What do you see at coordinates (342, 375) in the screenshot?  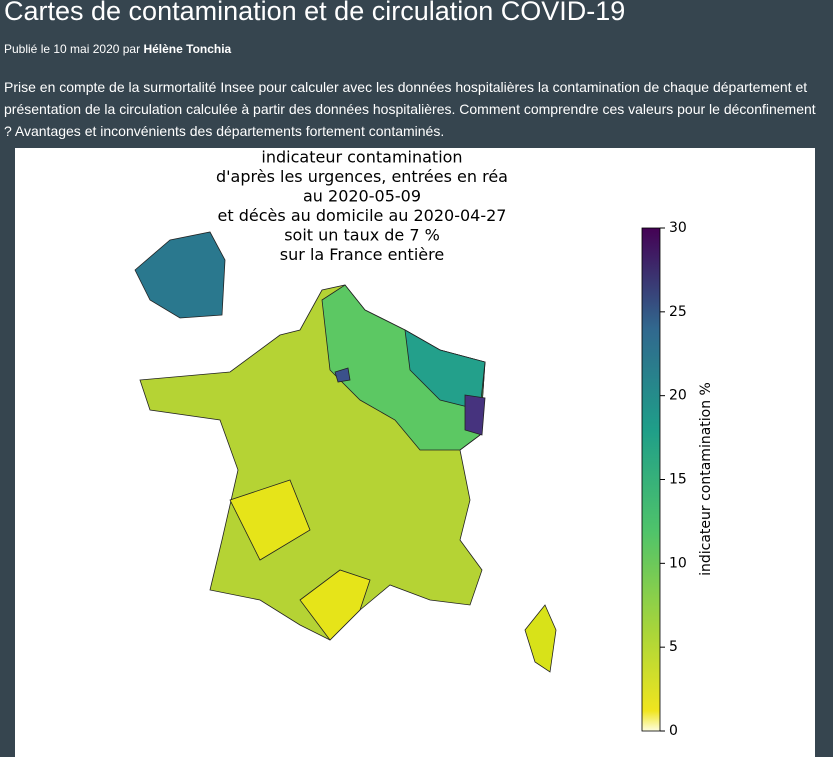 I see `region-paris` at bounding box center [342, 375].